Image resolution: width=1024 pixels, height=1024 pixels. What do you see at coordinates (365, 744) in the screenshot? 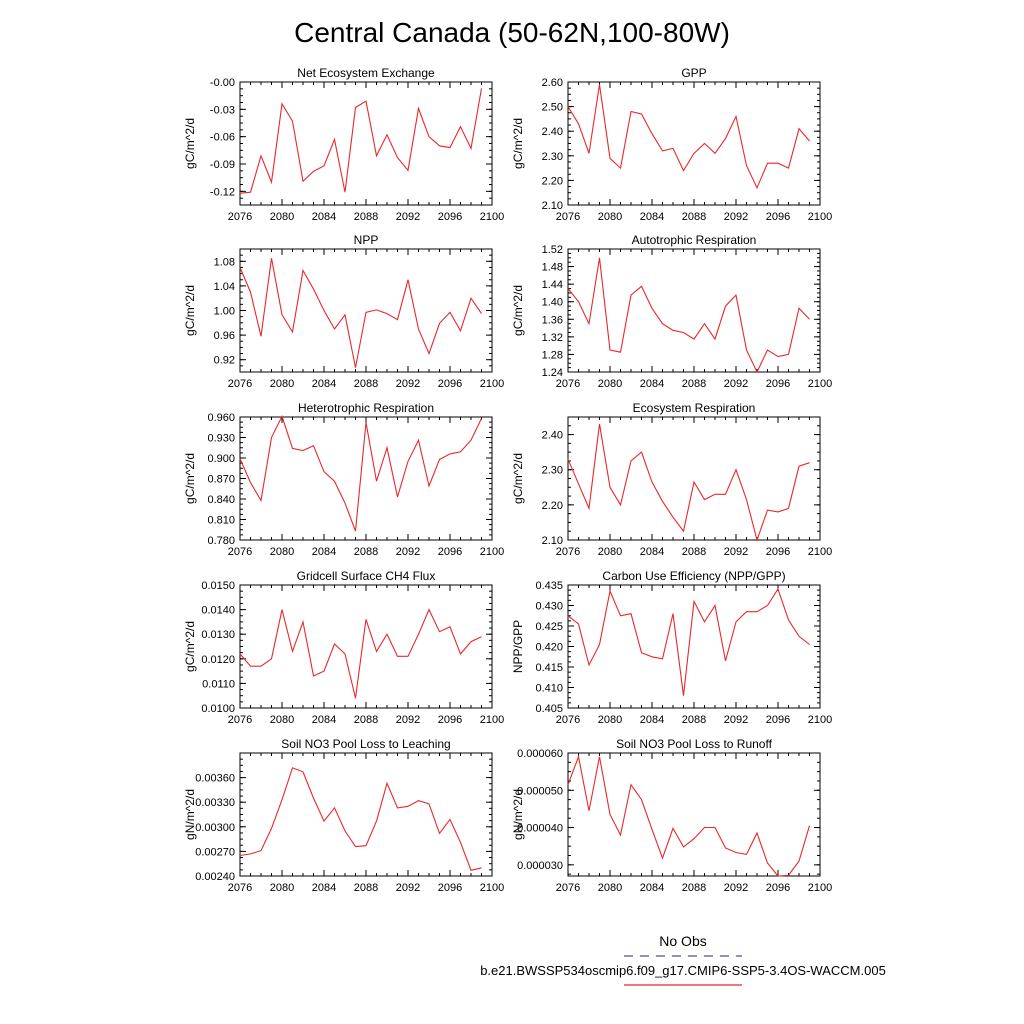
I see `panel-title: Soil NO3 Pool Loss to Leaching` at bounding box center [365, 744].